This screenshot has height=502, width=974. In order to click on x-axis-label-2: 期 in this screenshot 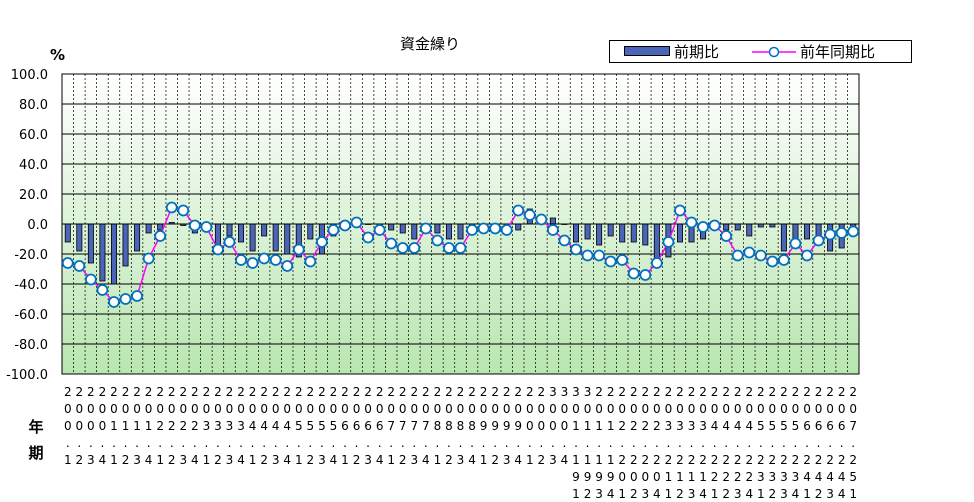, I will do `click(35, 453)`.